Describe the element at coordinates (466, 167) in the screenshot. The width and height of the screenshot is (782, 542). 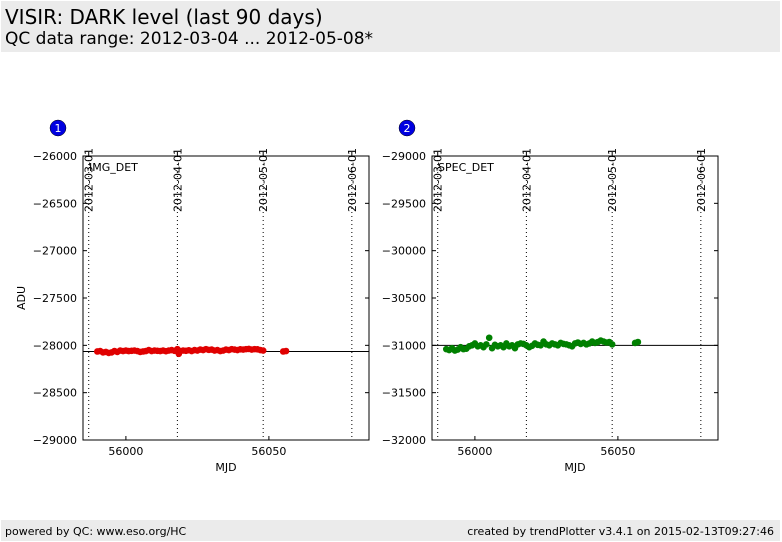
I see `panel-label: SPEC_DET` at that location.